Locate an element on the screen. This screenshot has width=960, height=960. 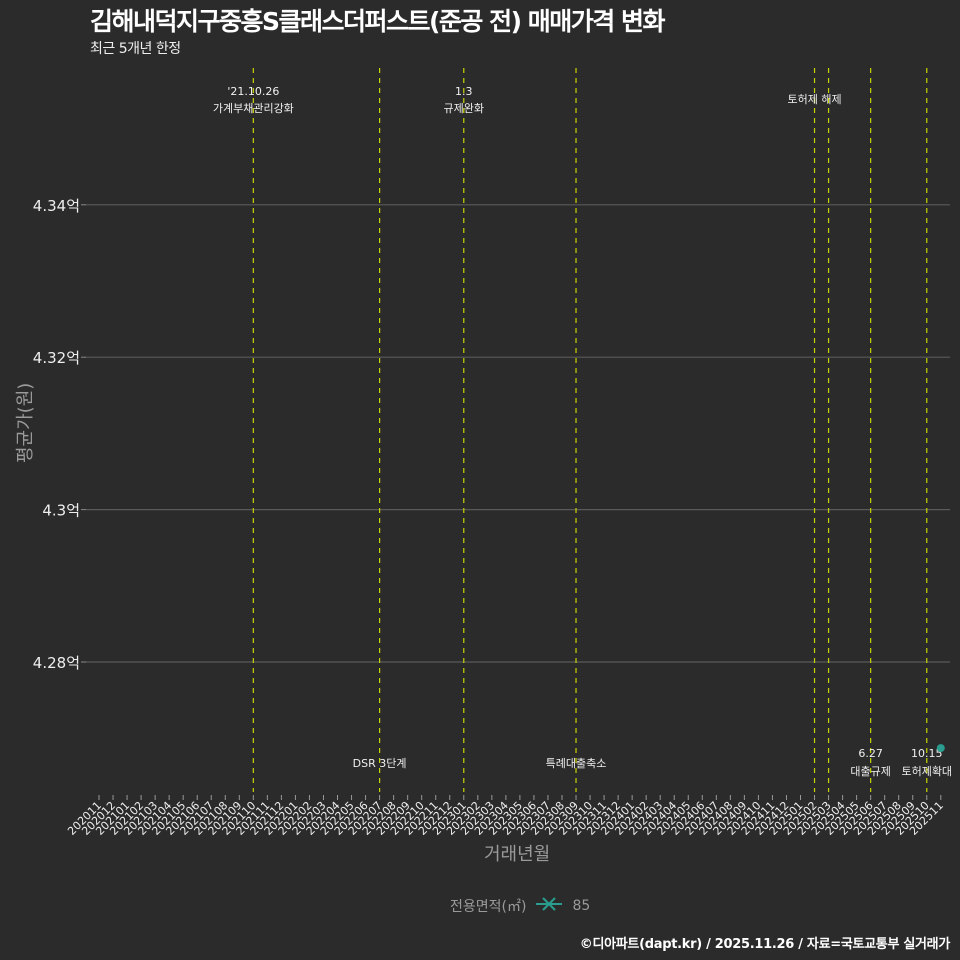
event-annotation: '21.10.26 is located at coordinates (253, 91).